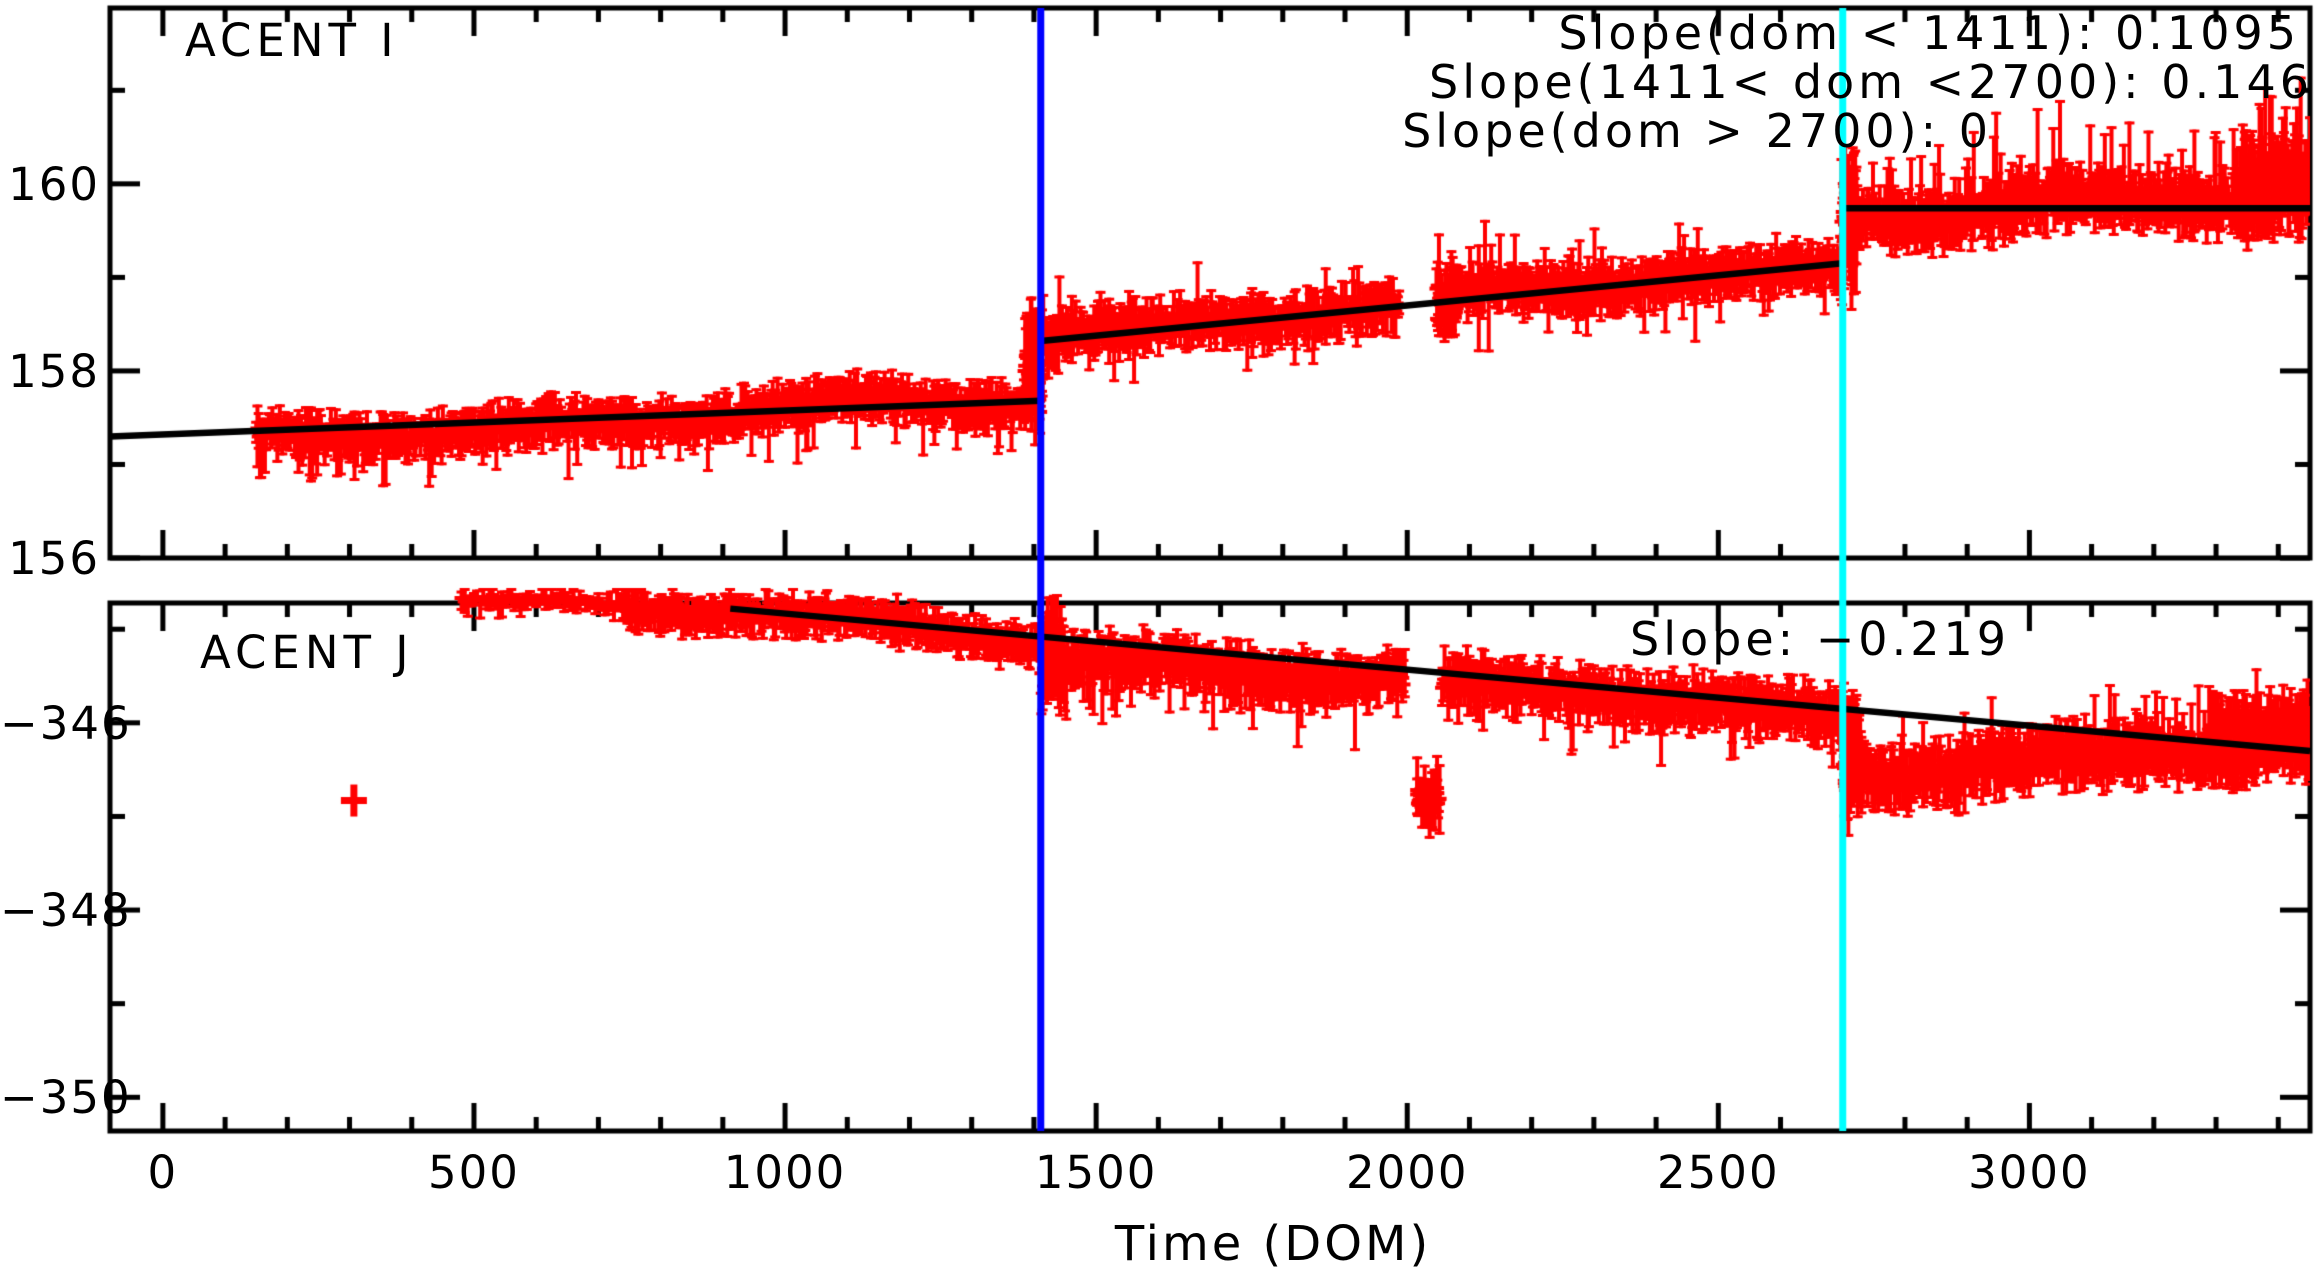  What do you see at coordinates (54, 558) in the screenshot?
I see `y-tick-label: 156` at bounding box center [54, 558].